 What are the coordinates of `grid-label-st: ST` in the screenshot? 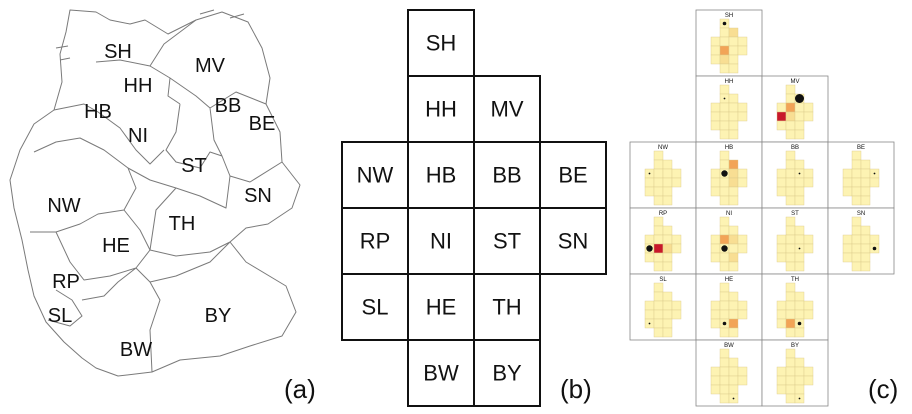 It's located at (507, 241).